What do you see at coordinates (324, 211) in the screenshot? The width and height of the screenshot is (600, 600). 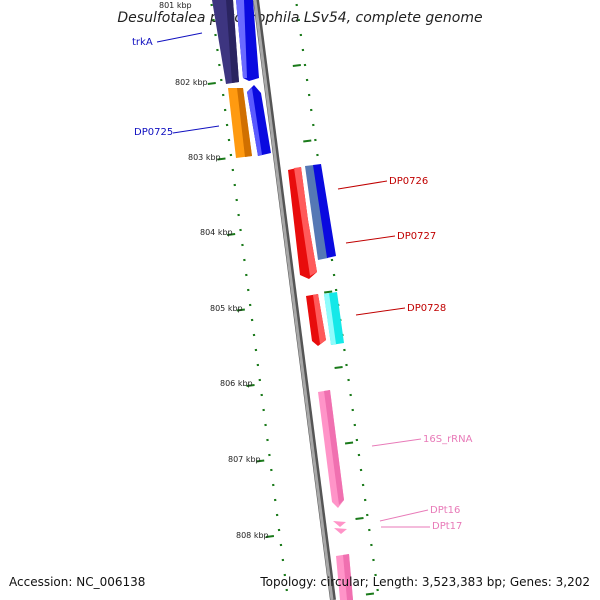 I see `gene-feature-dp0727` at bounding box center [324, 211].